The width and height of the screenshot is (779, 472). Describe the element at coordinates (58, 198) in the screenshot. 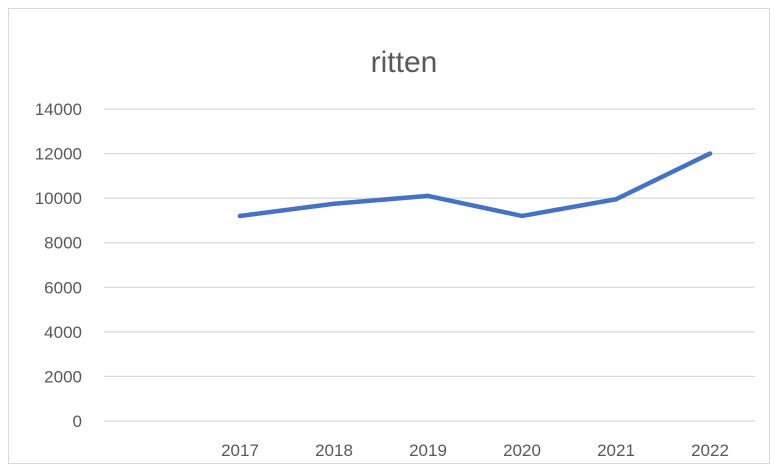

I see `y-tick-label: 10000` at that location.